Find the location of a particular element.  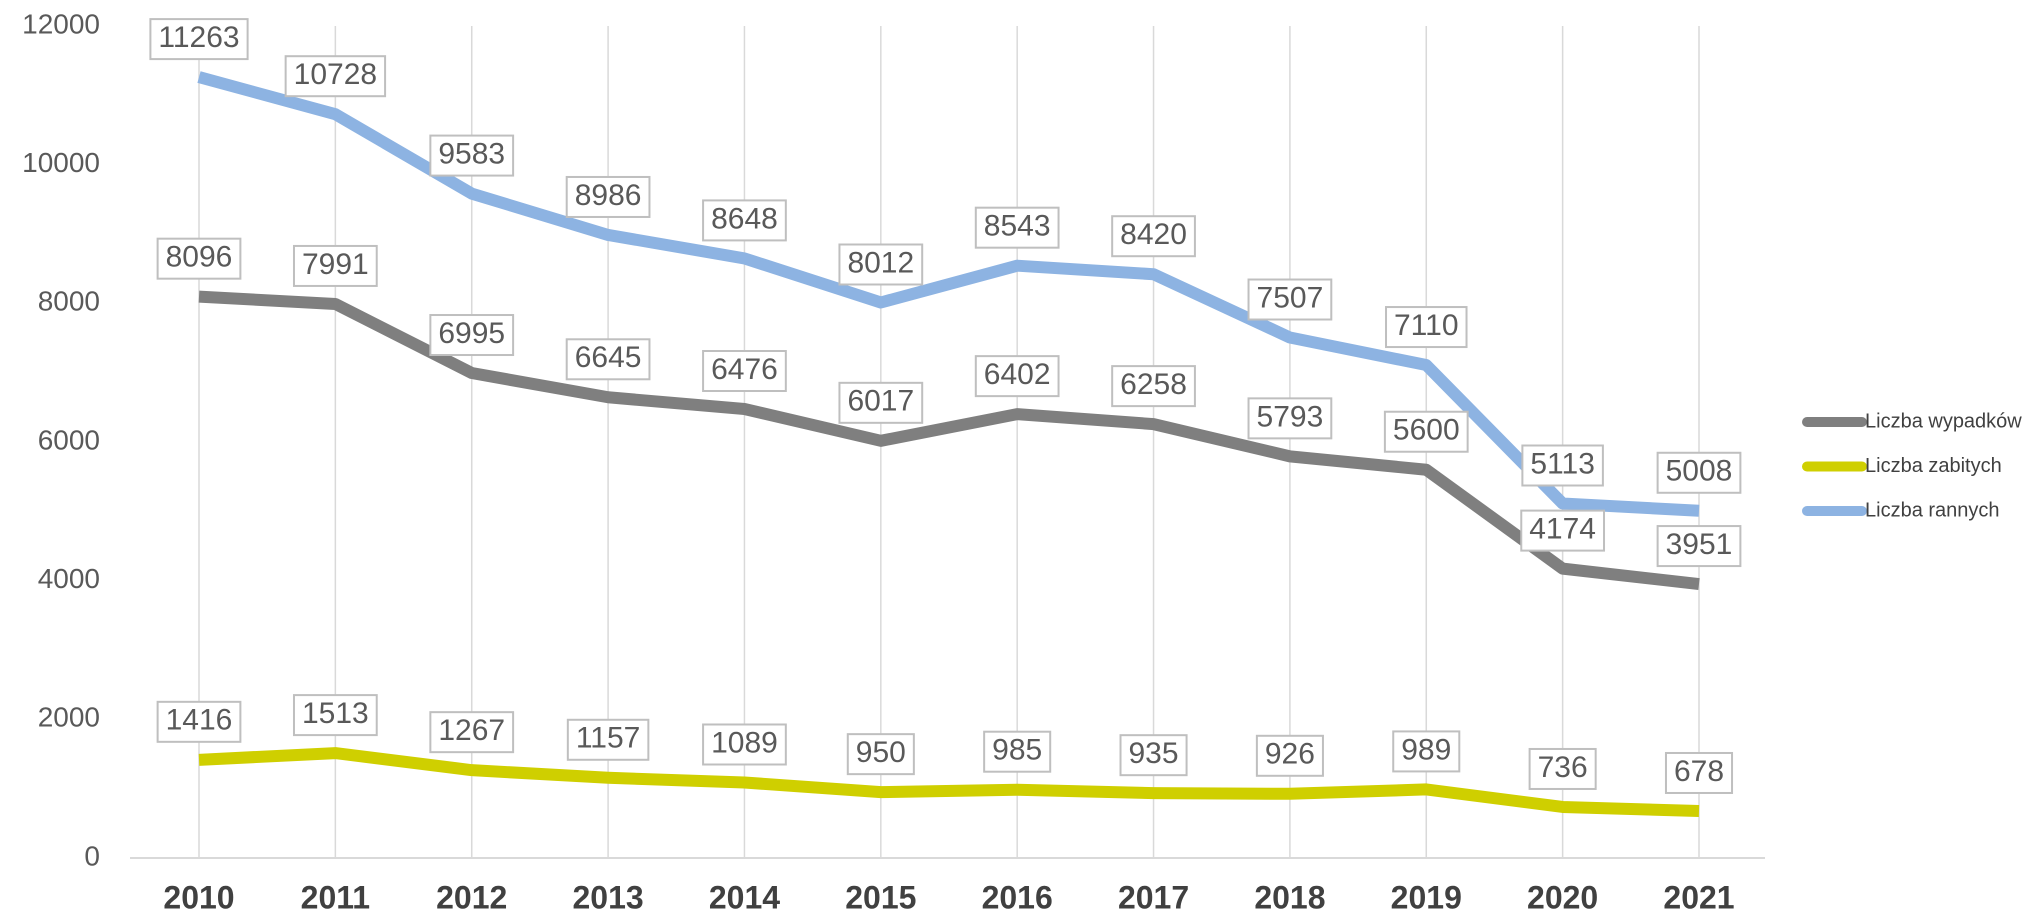

data-label-group: 7991 is located at coordinates (335, 265).